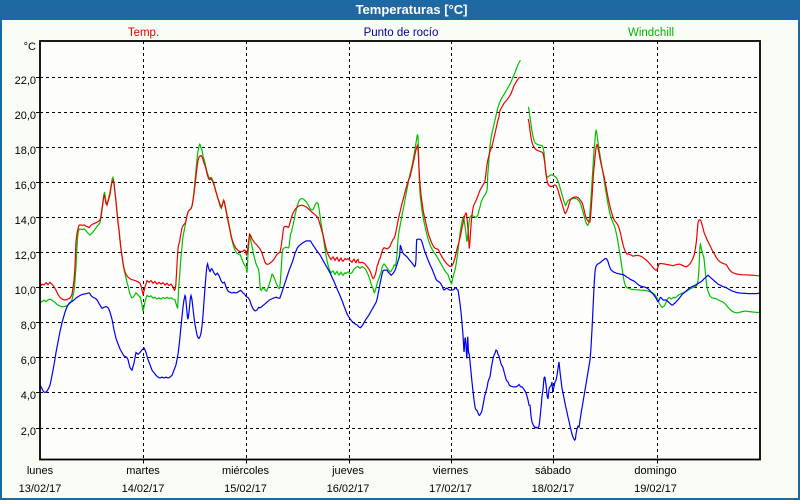 The width and height of the screenshot is (800, 500). Describe the element at coordinates (246, 471) in the screenshot. I see `svg-text: miércoles` at that location.